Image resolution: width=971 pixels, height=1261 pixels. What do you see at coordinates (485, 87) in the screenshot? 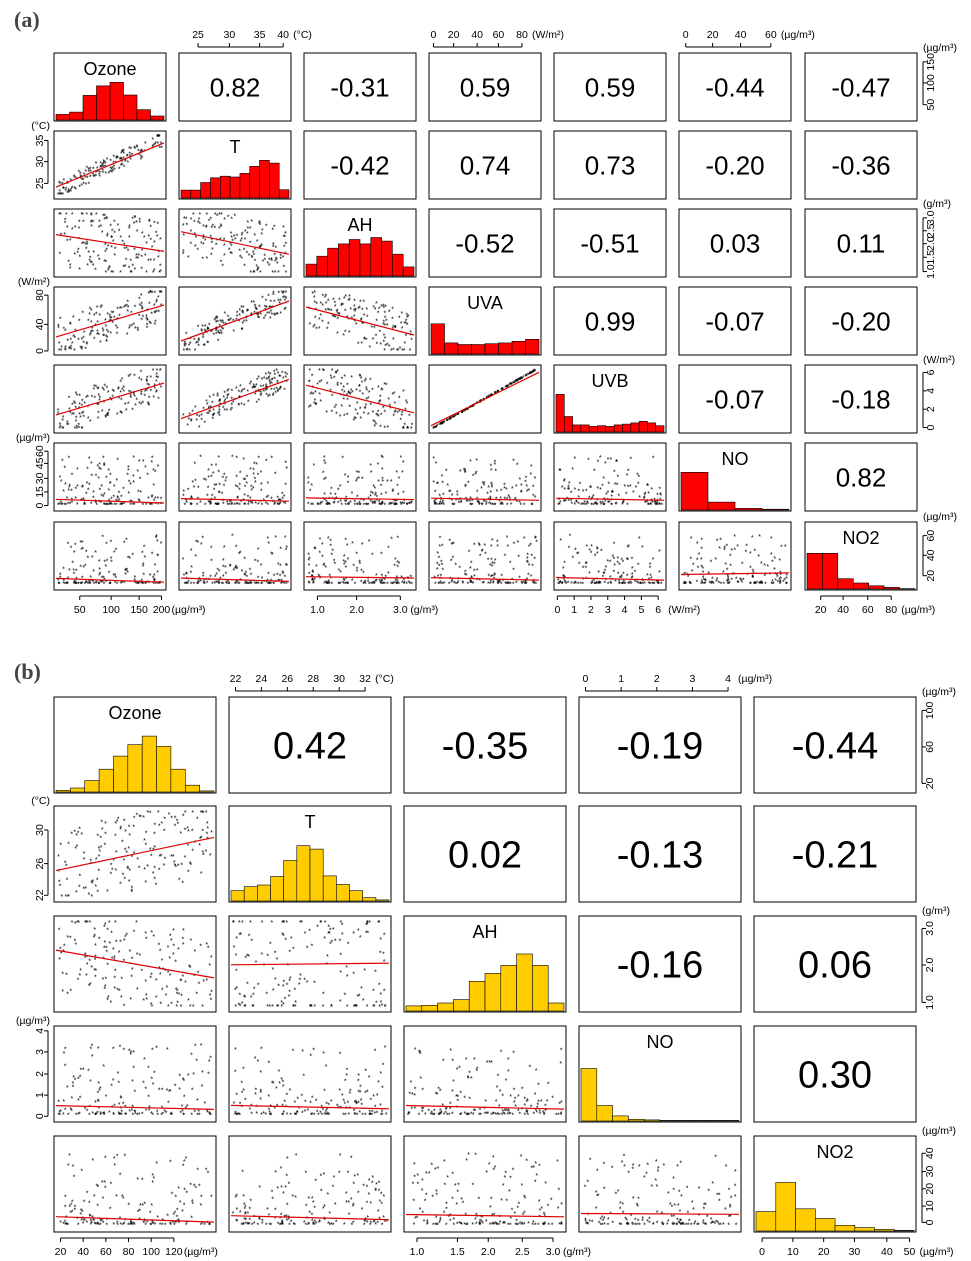
I see `panel_a-cell-0-3: 0.59` at bounding box center [485, 87].